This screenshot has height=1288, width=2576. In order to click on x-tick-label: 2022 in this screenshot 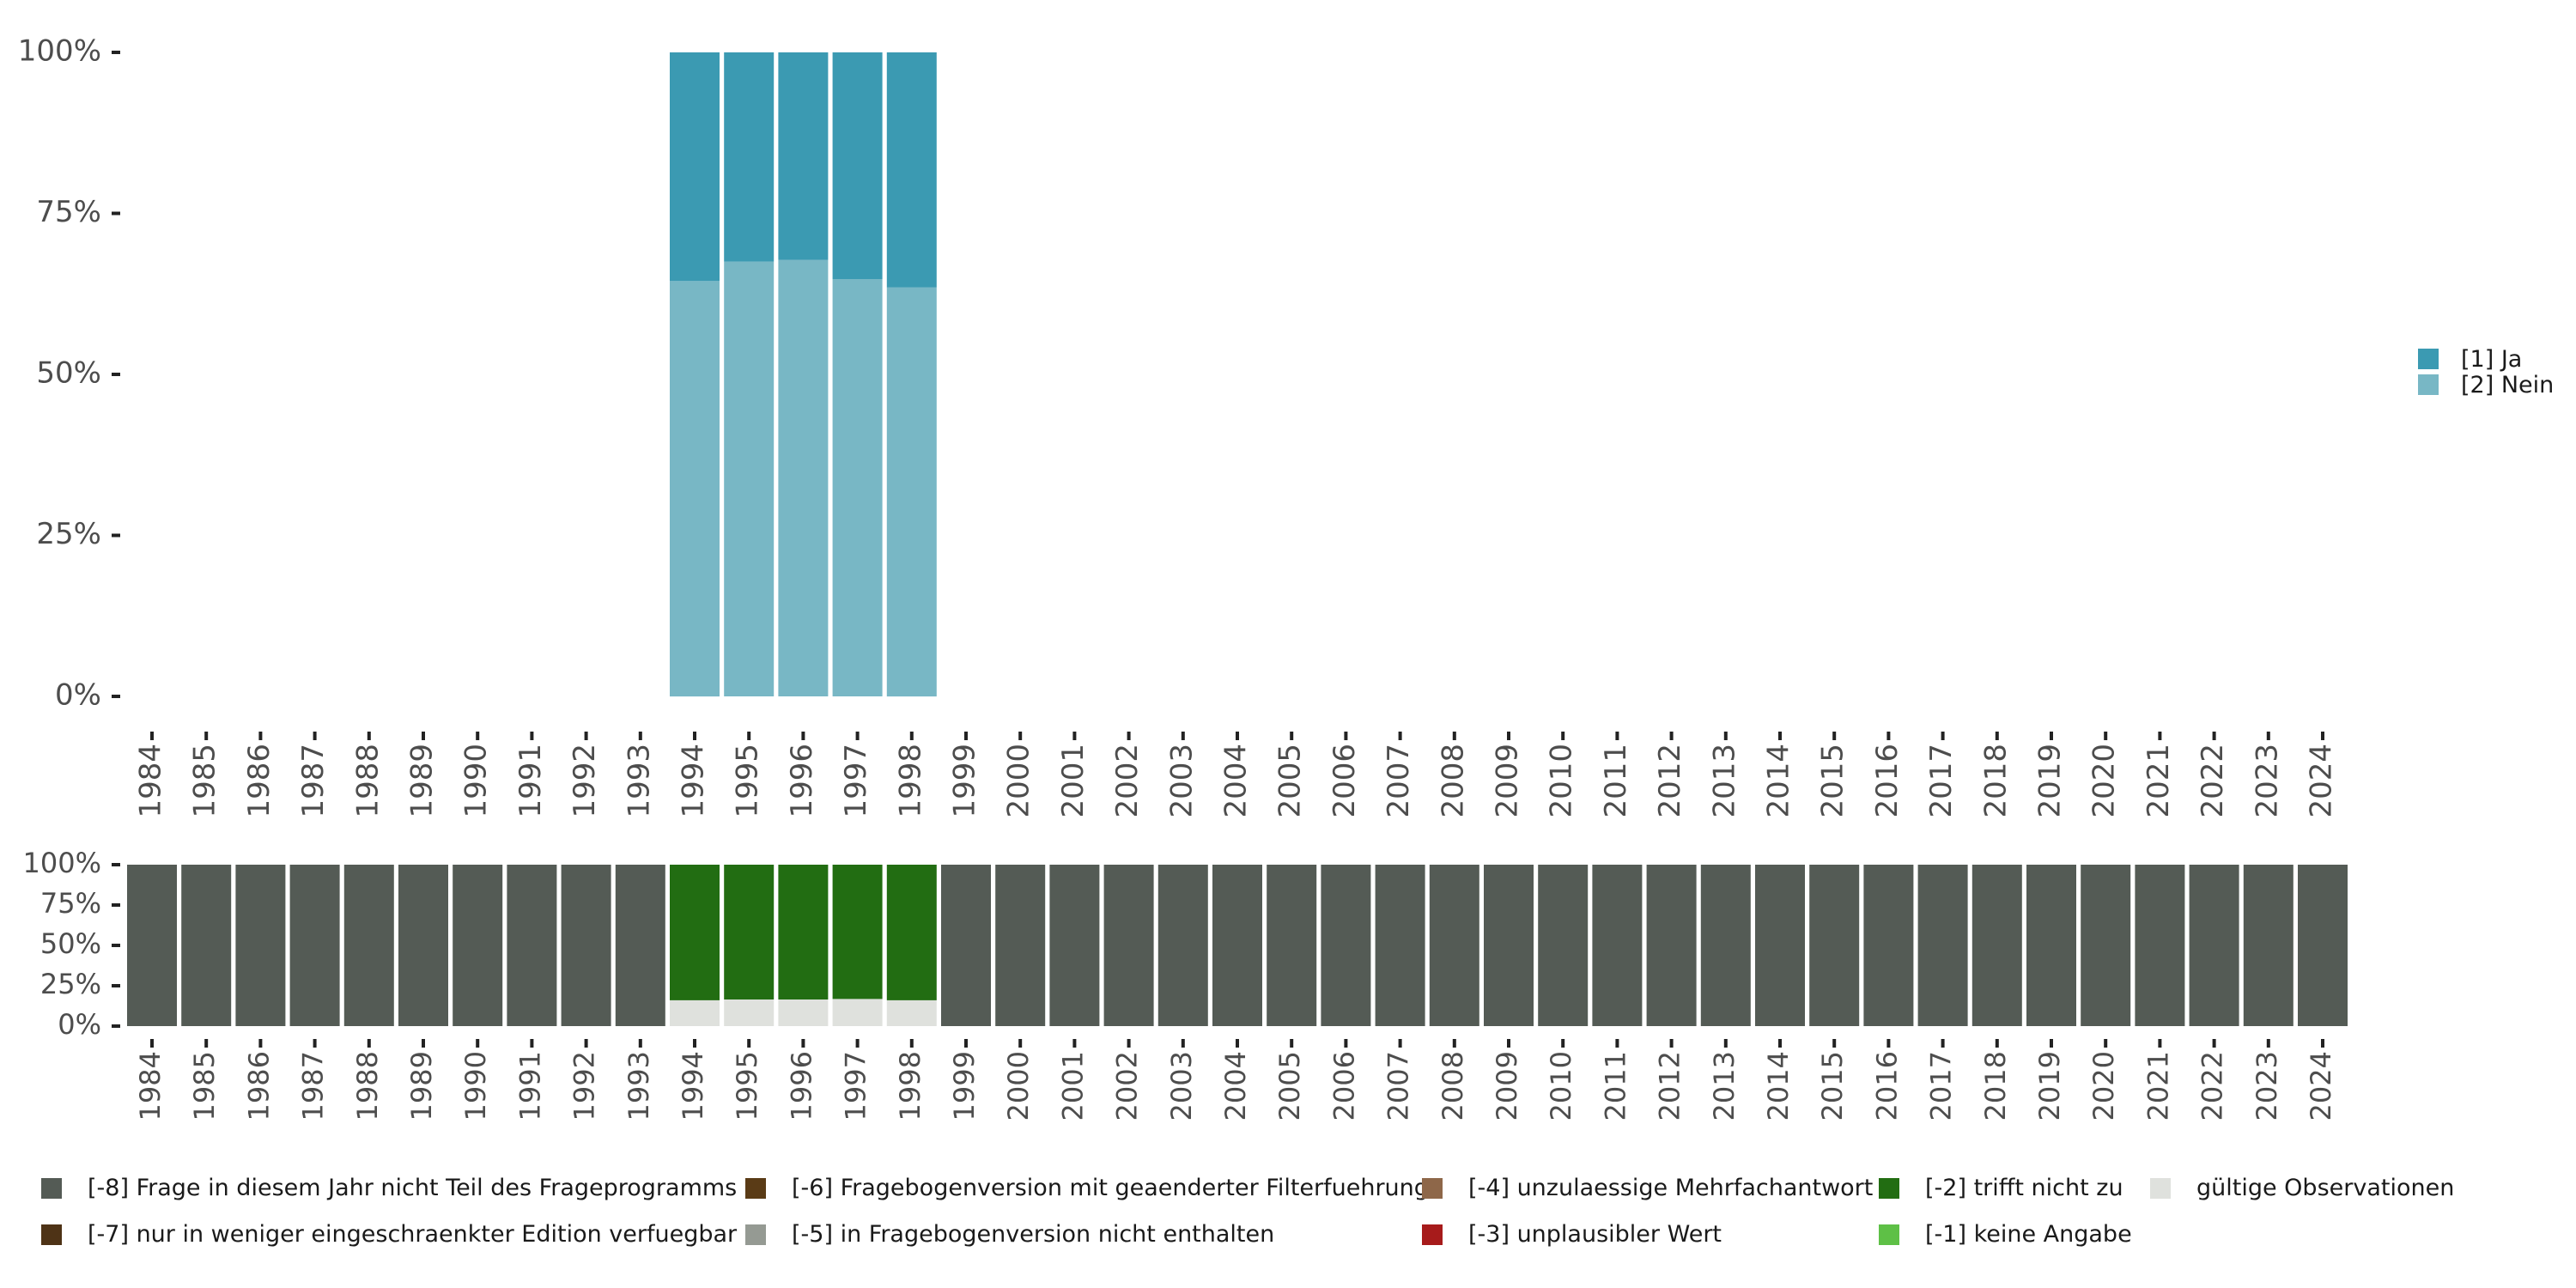, I will do `click(2213, 781)`.